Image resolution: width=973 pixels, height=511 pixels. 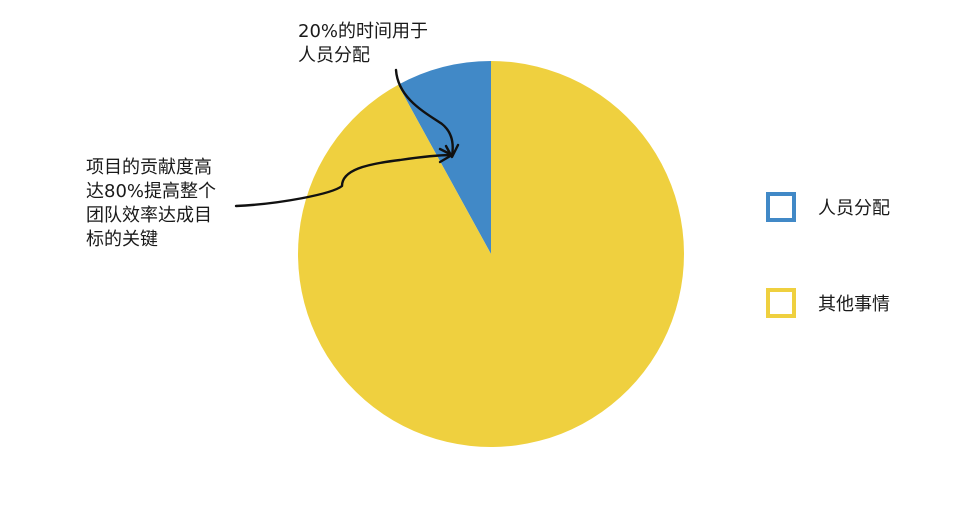 I want to click on legend-item-other: 其他事情, so click(x=828, y=303).